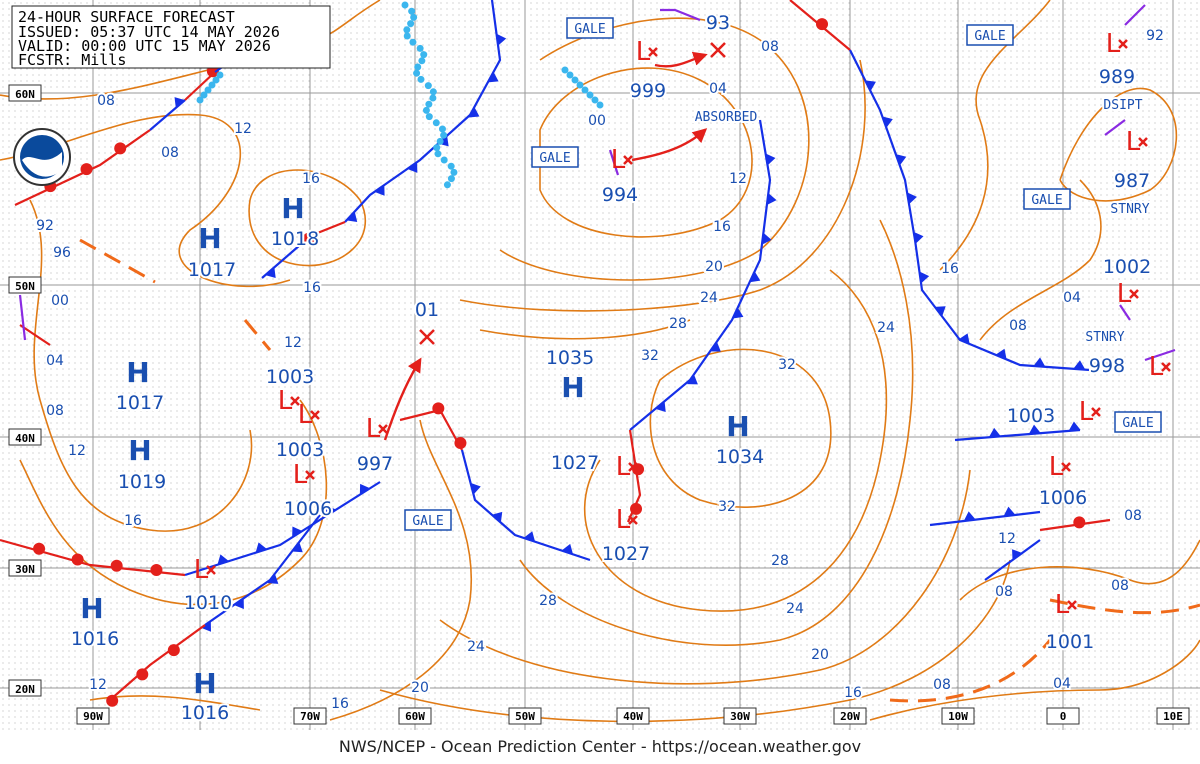  I want to click on longitude-label: 90W, so click(93, 716).